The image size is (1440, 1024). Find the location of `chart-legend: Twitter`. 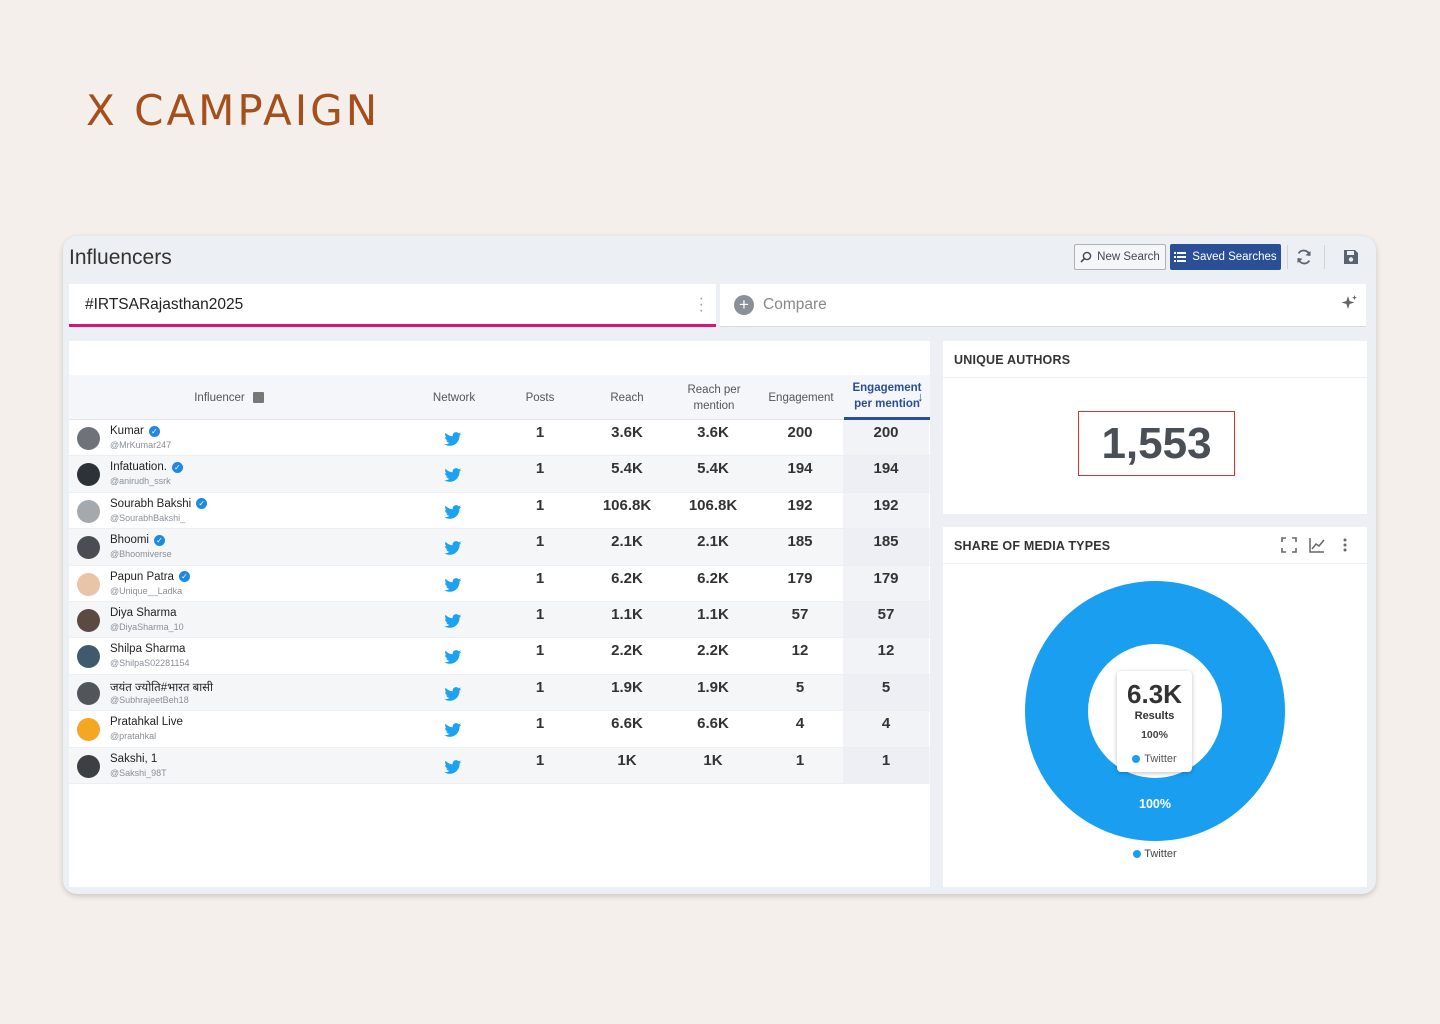

chart-legend: Twitter is located at coordinates (1155, 854).